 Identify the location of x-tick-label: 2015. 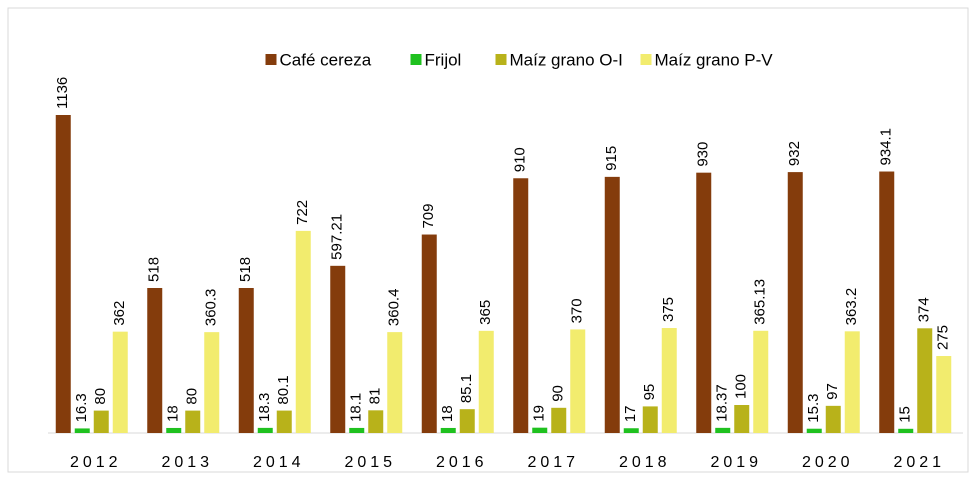
(370, 462).